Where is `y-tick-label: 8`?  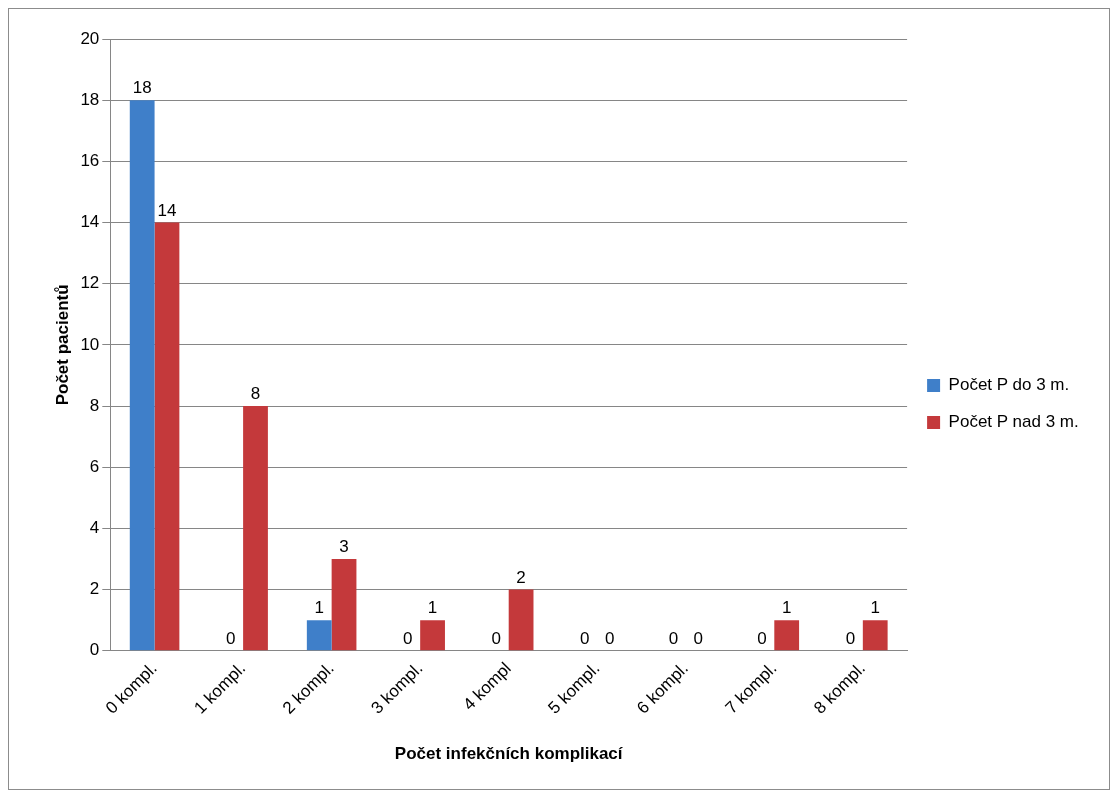 y-tick-label: 8 is located at coordinates (94, 405).